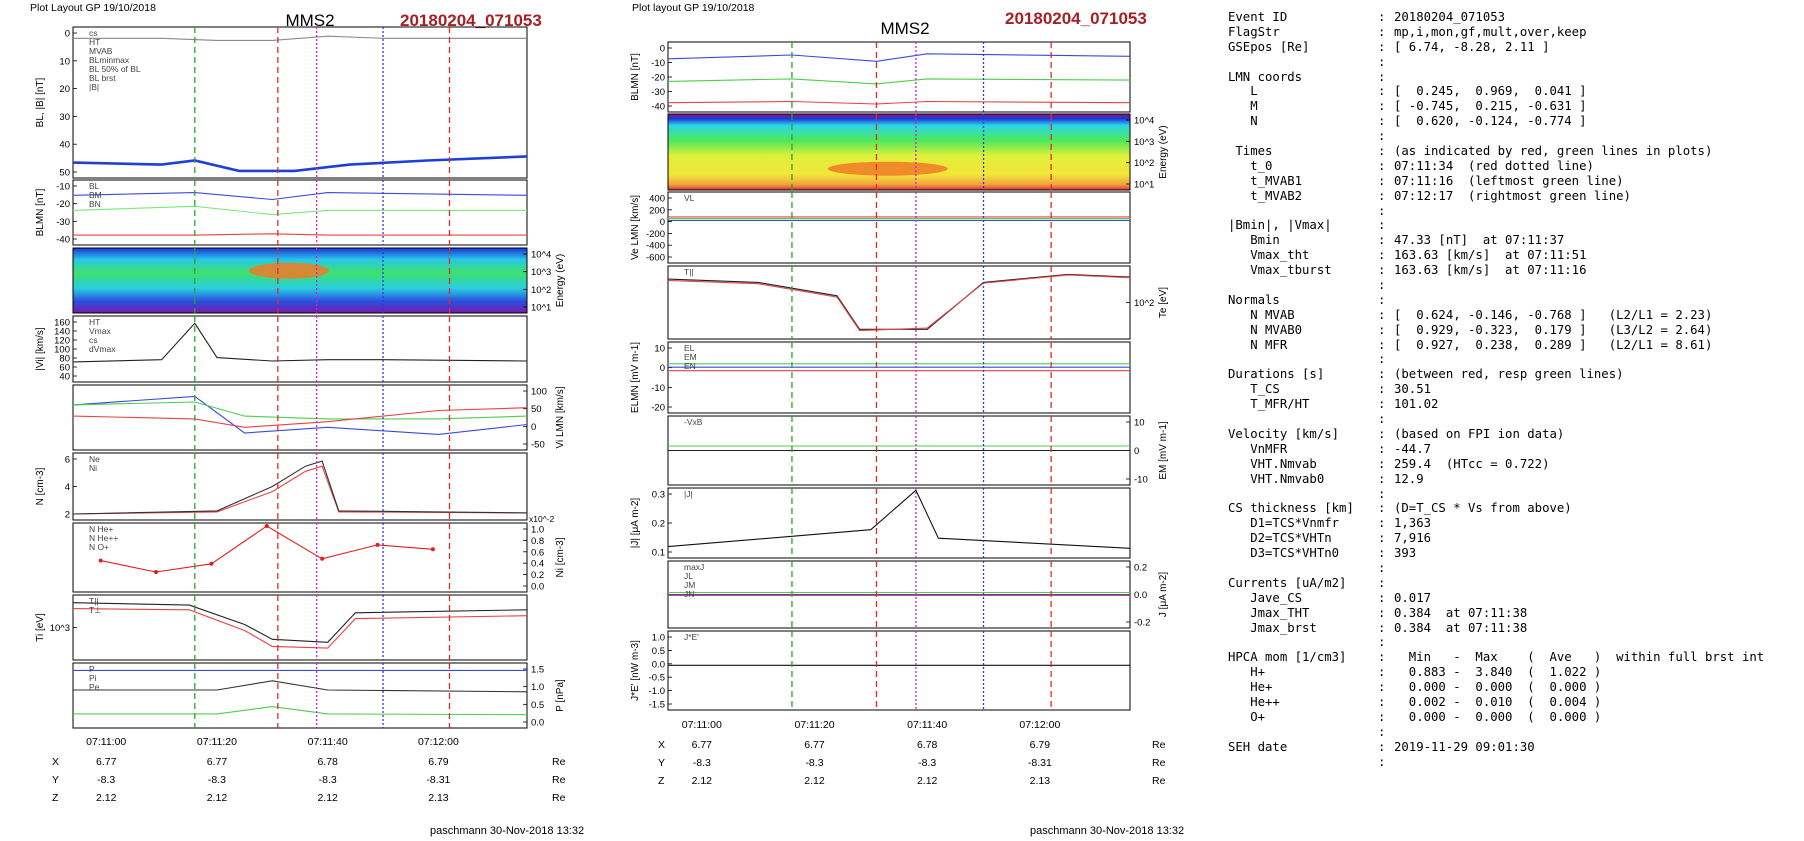 The width and height of the screenshot is (1804, 841). I want to click on summary-key: T_MFR/HT, so click(1269, 404).